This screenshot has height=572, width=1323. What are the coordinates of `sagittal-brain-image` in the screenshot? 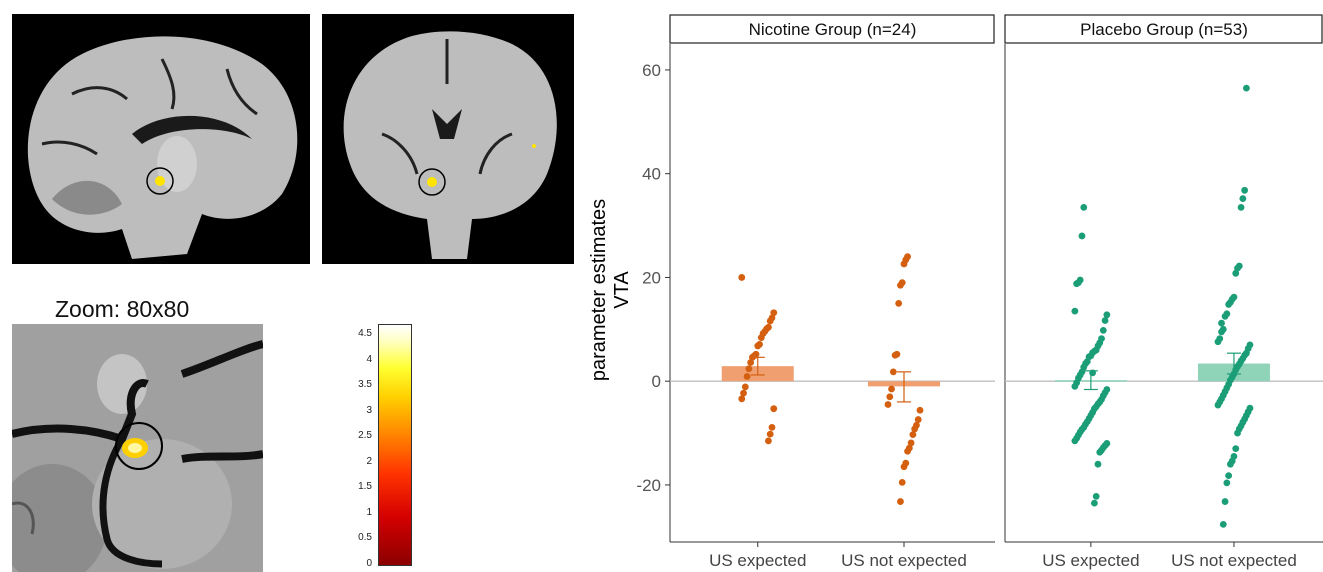 It's located at (161, 139).